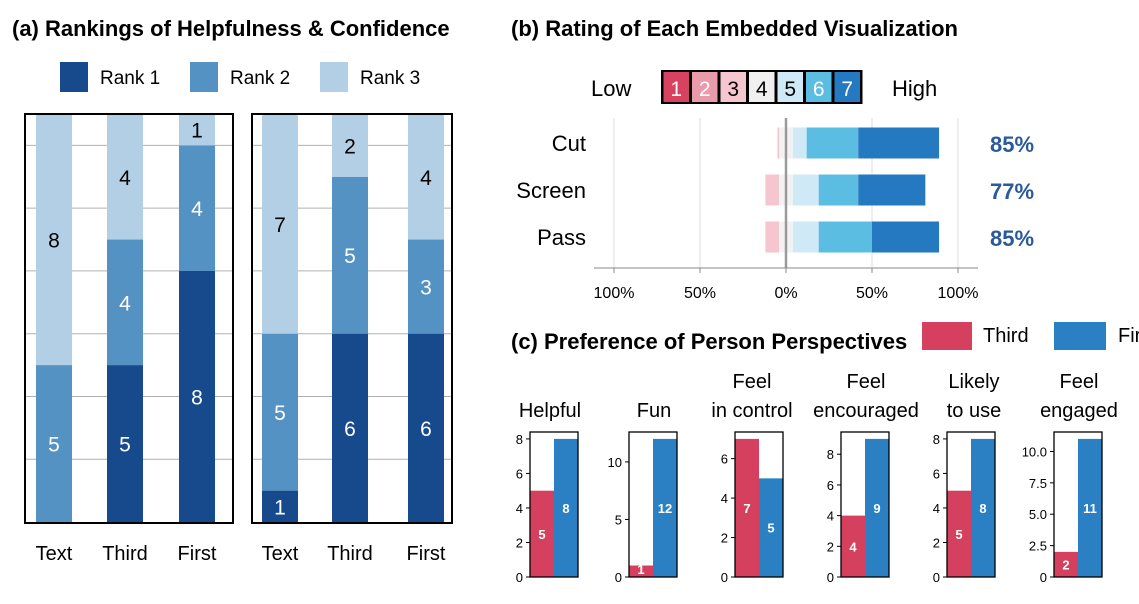 The height and width of the screenshot is (604, 1139). I want to click on bar-value-label-third: 2, so click(1065, 564).